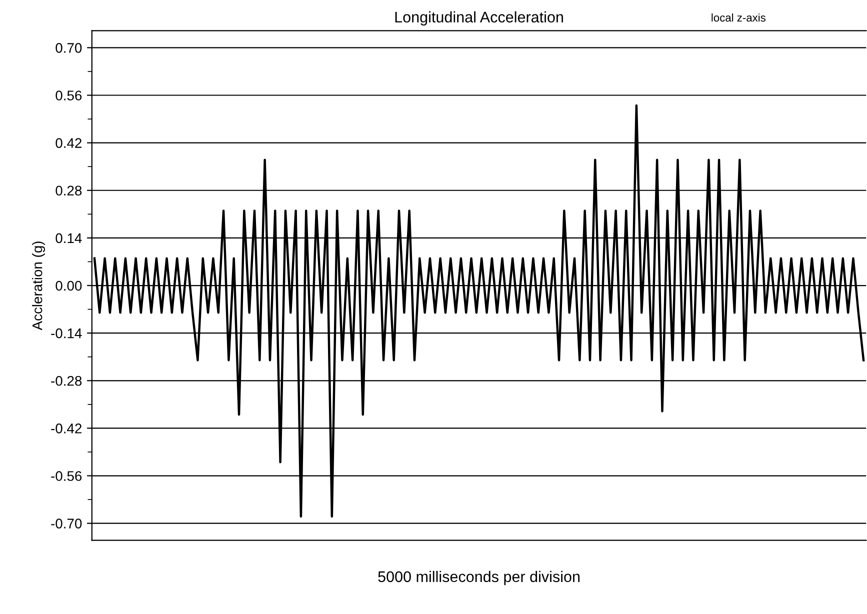  What do you see at coordinates (69, 95) in the screenshot?
I see `y-tick-label: 0.56` at bounding box center [69, 95].